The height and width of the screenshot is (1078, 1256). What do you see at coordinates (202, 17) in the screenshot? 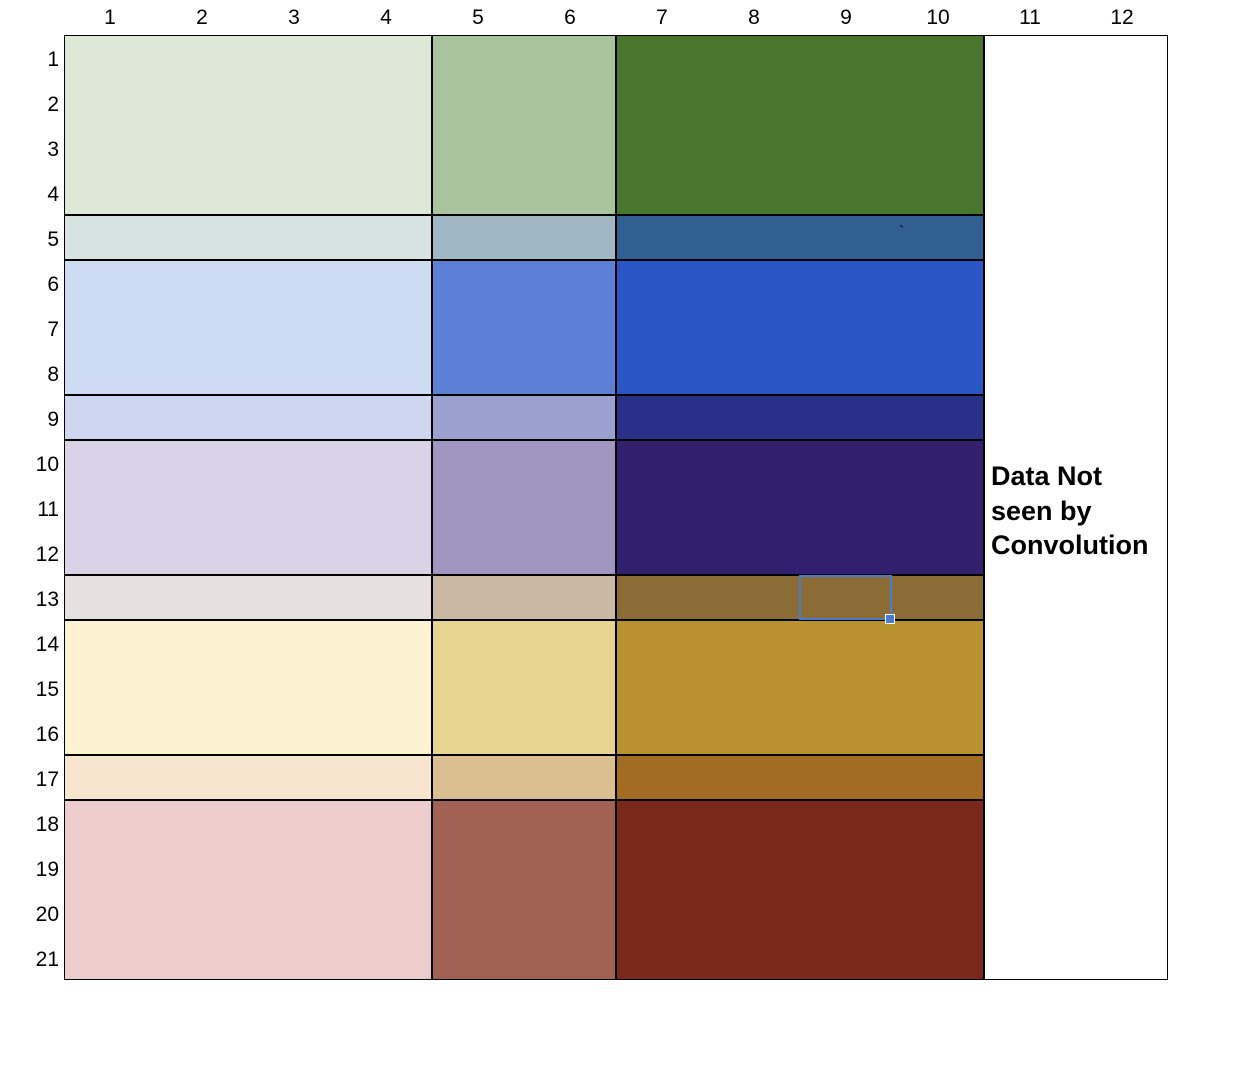
I see `column-header-2: 2` at bounding box center [202, 17].